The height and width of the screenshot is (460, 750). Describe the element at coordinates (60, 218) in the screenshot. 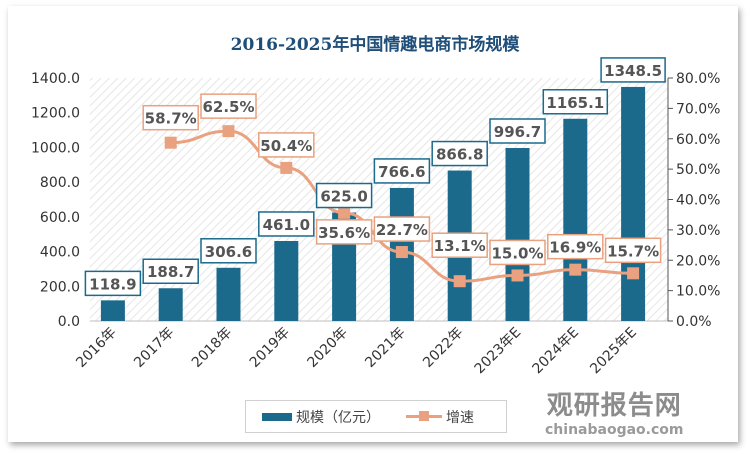

I see `left-axis-tick-label: 600.0` at that location.